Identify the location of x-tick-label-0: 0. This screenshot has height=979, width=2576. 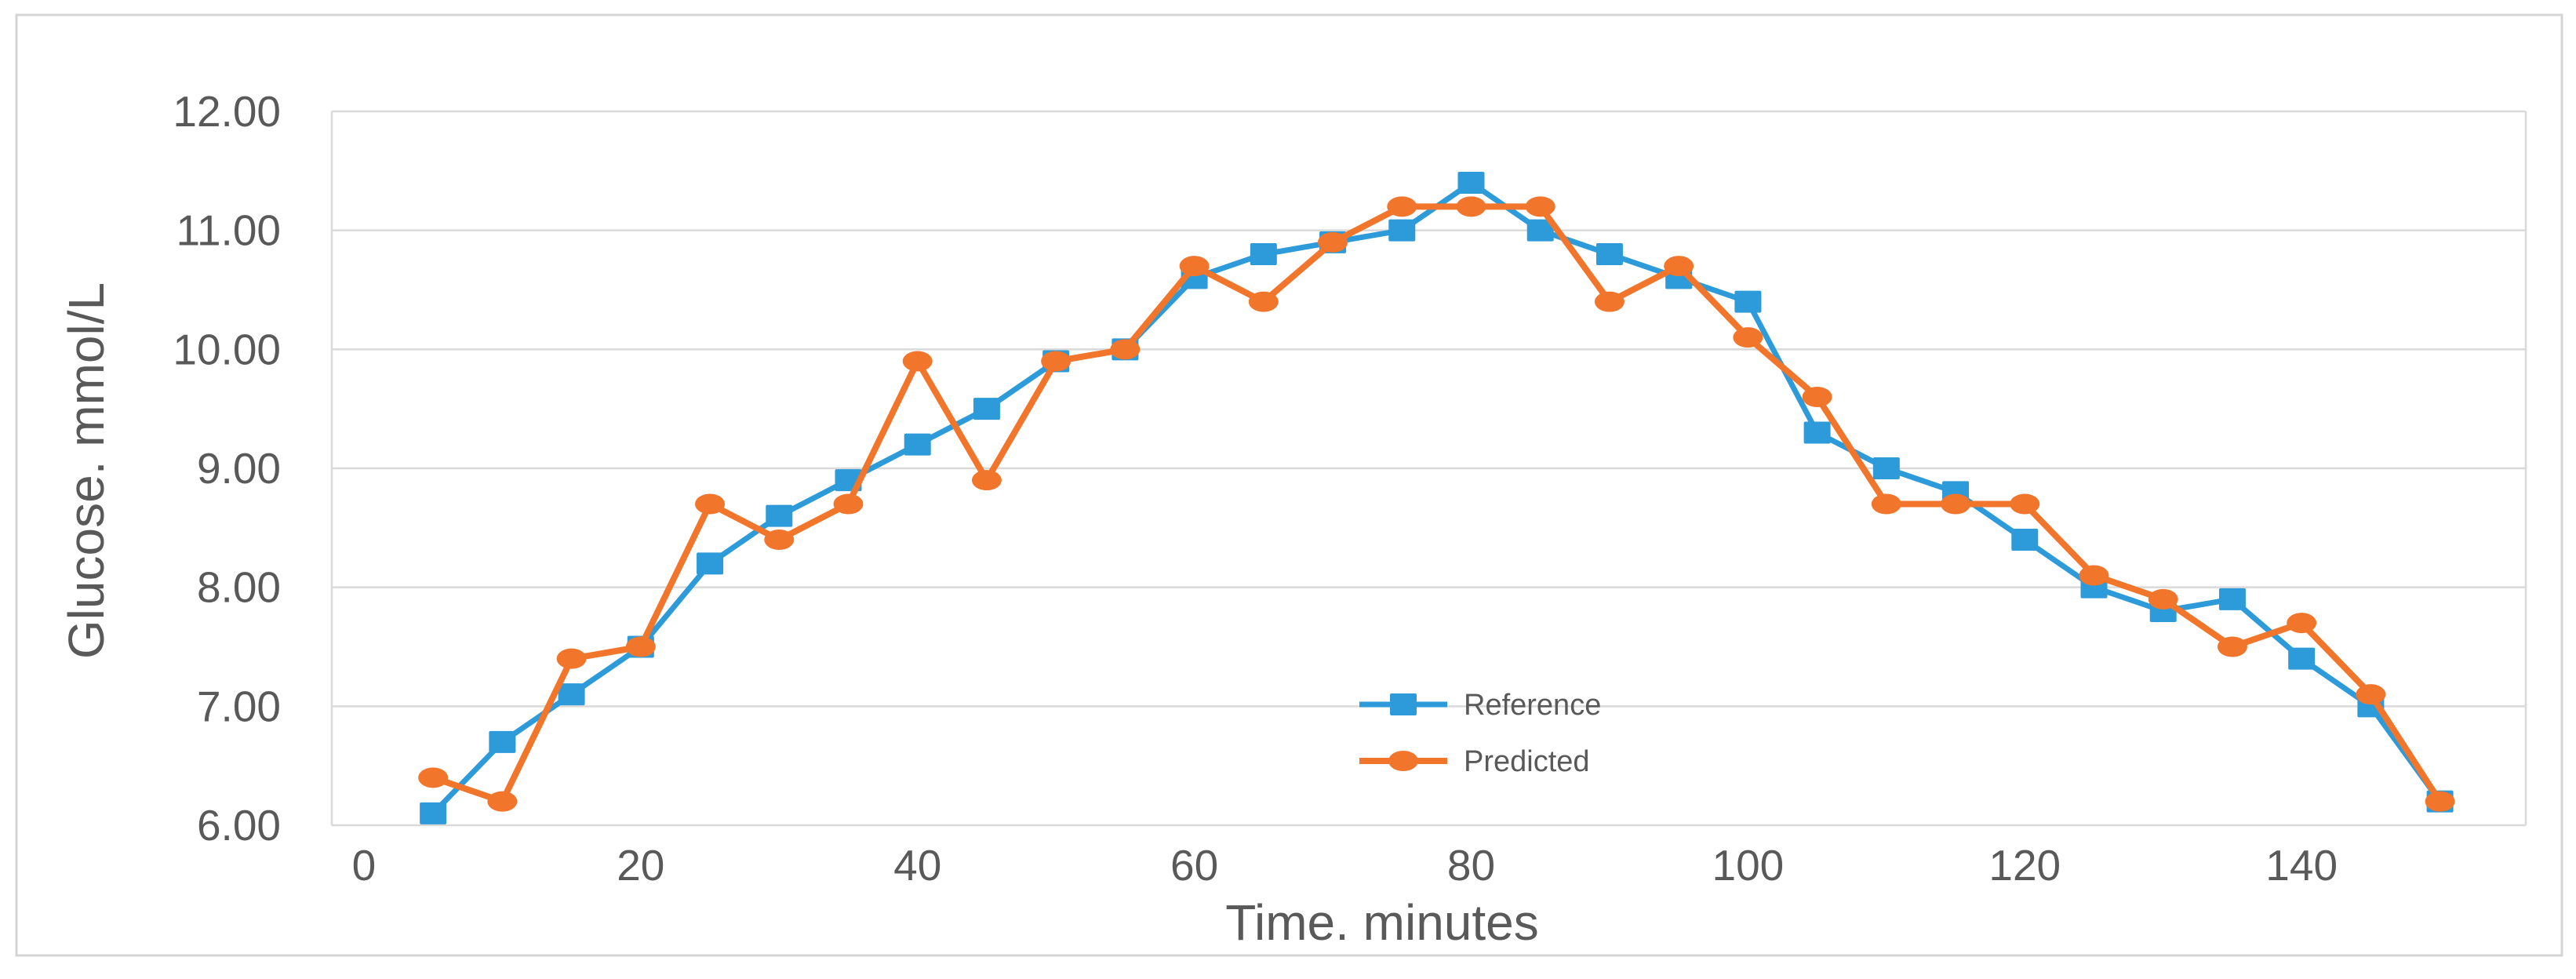
(364, 865).